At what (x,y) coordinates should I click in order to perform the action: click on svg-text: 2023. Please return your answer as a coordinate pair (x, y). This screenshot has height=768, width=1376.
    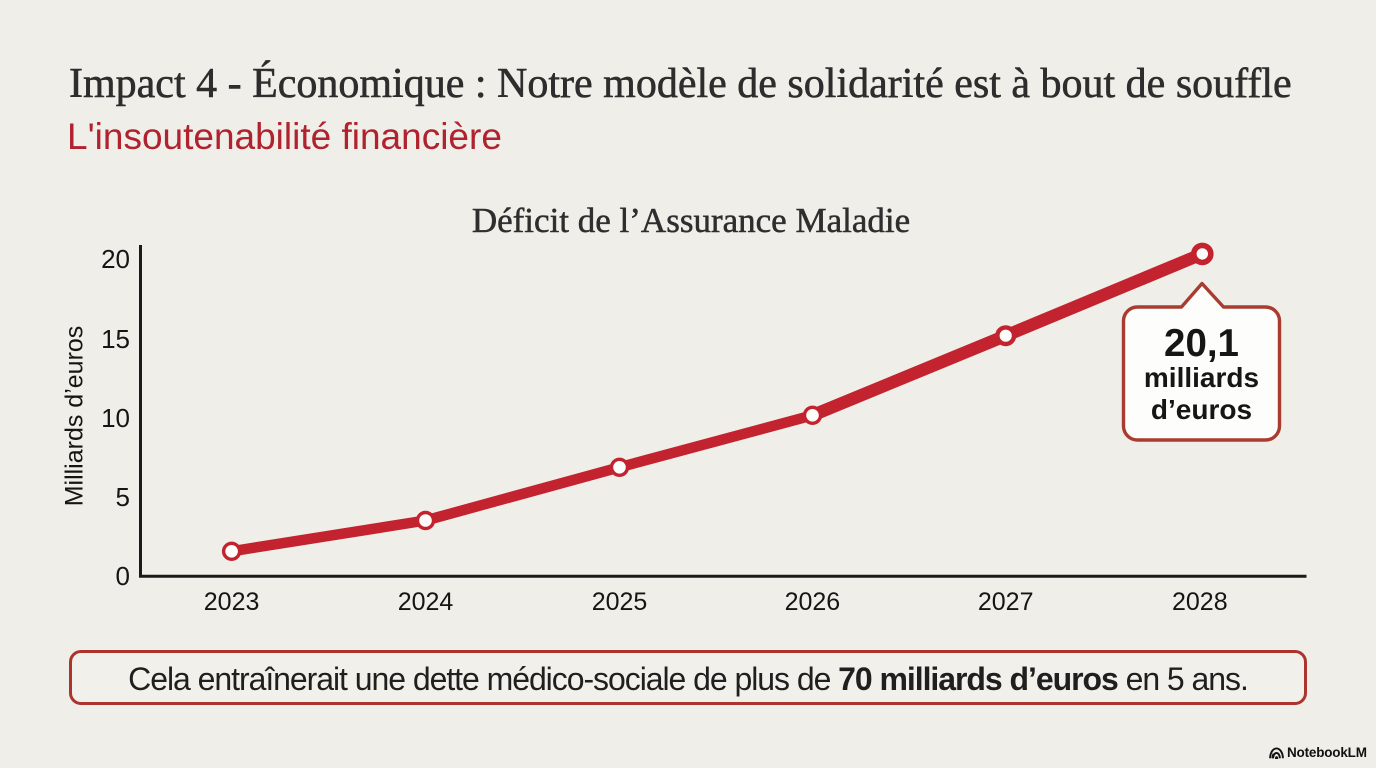
    Looking at the image, I should click on (232, 602).